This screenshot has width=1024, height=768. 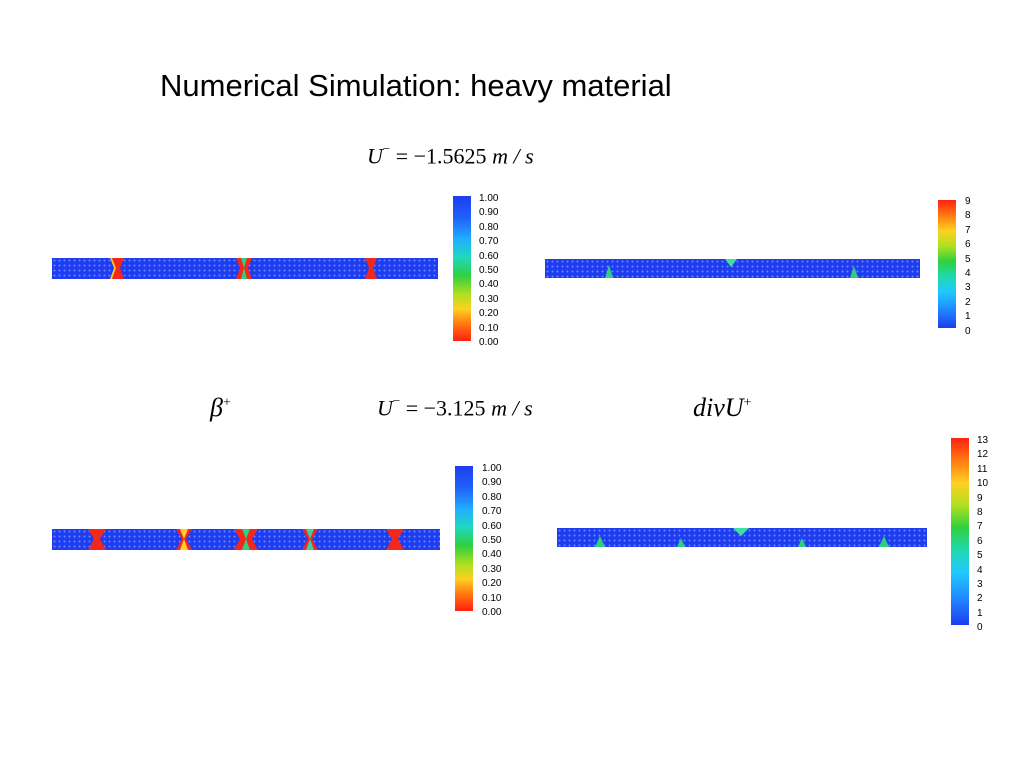 What do you see at coordinates (983, 455) in the screenshot?
I see `colorbar-tick-label: 12` at bounding box center [983, 455].